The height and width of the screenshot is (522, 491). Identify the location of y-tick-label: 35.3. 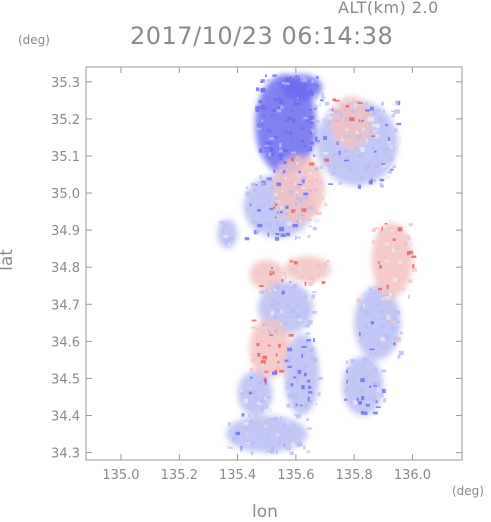
(65, 83).